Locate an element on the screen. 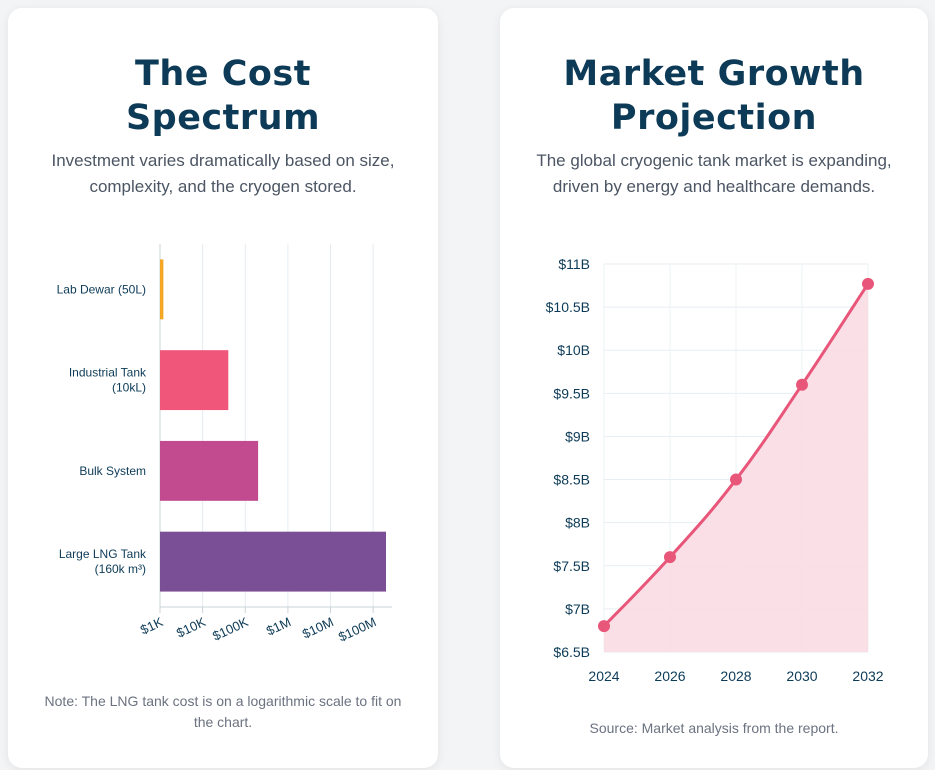  cost-category-label-line: (160k m³) is located at coordinates (120, 569).